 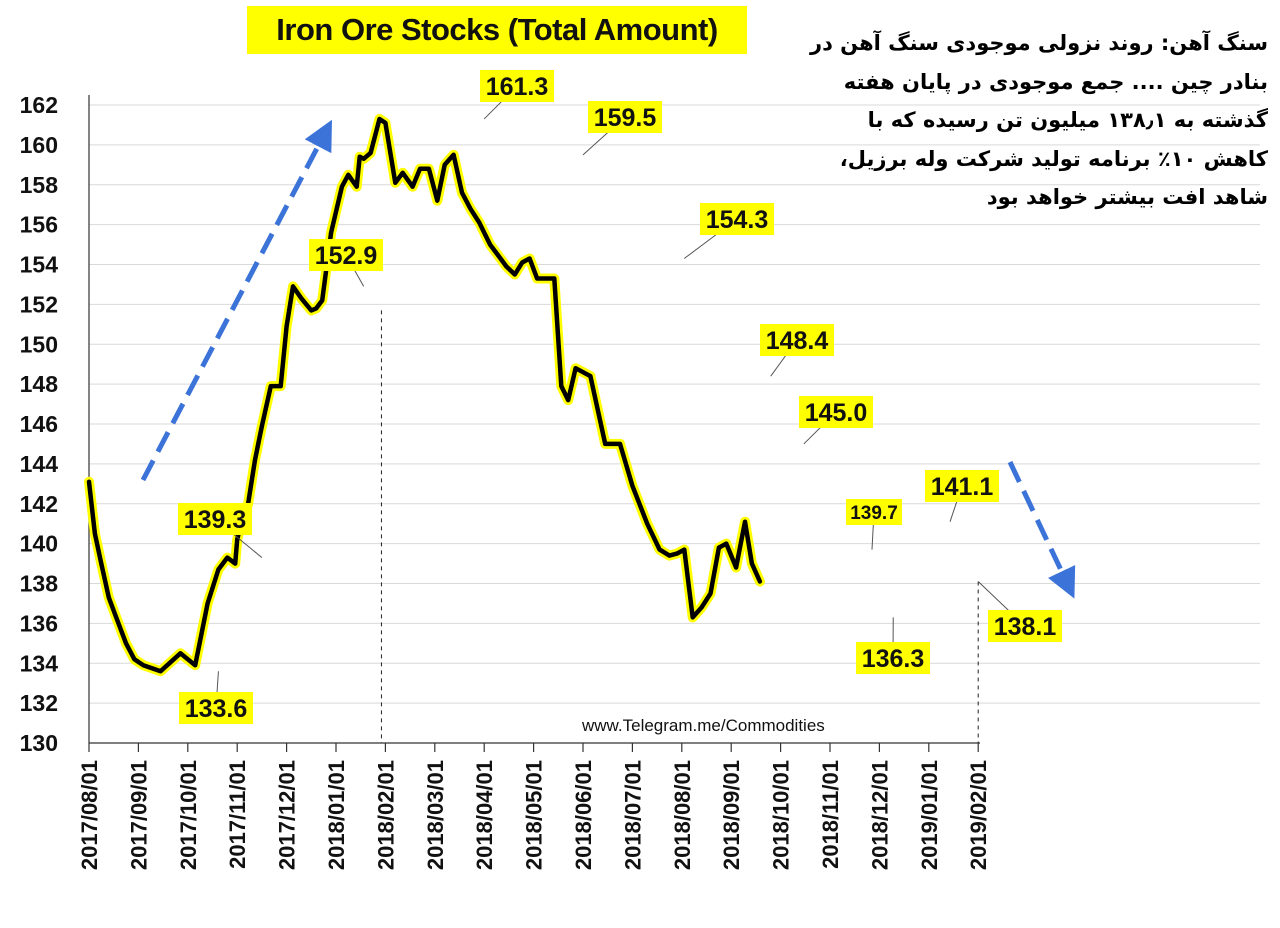 I want to click on x-tick-label: 2018/03/01, so click(x=435, y=815).